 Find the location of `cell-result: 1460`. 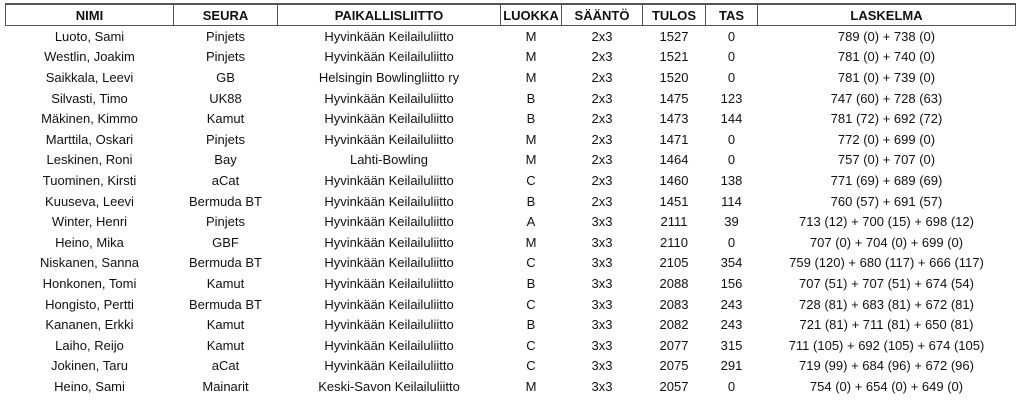

cell-result: 1460 is located at coordinates (674, 180).